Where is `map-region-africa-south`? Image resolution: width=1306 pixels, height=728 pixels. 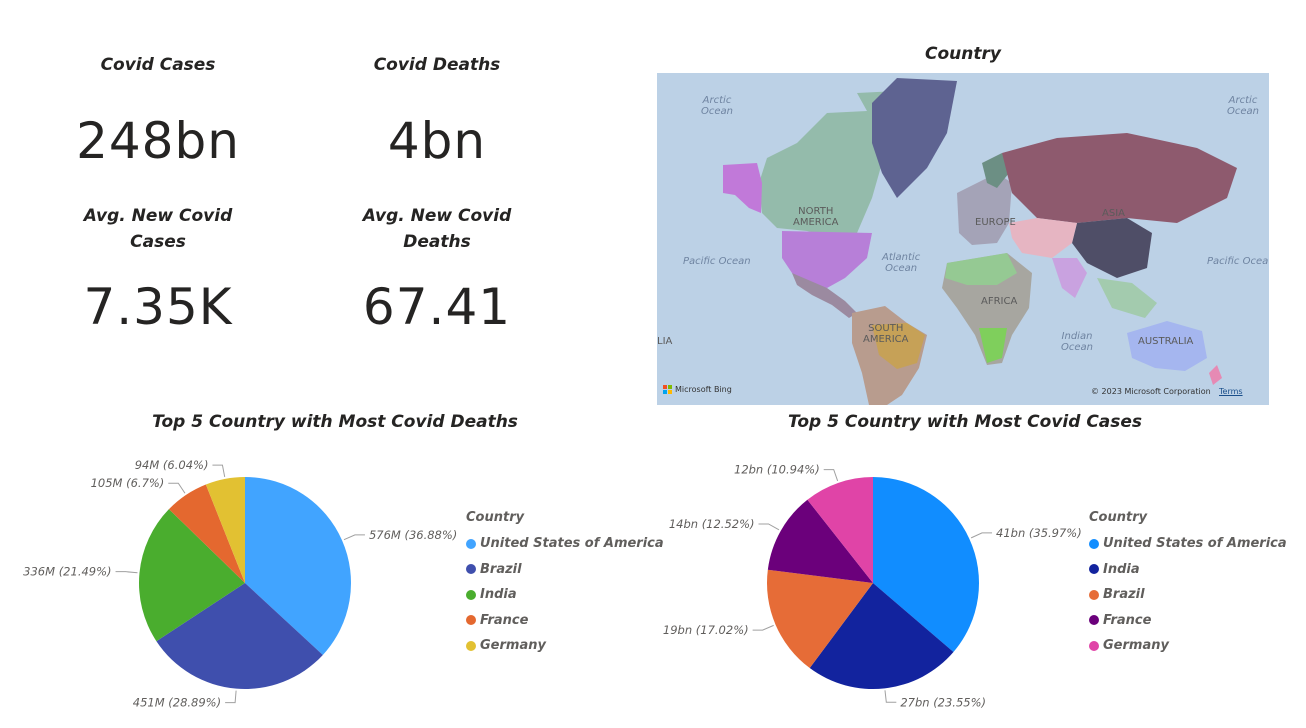
map-region-africa-south is located at coordinates (993, 345).